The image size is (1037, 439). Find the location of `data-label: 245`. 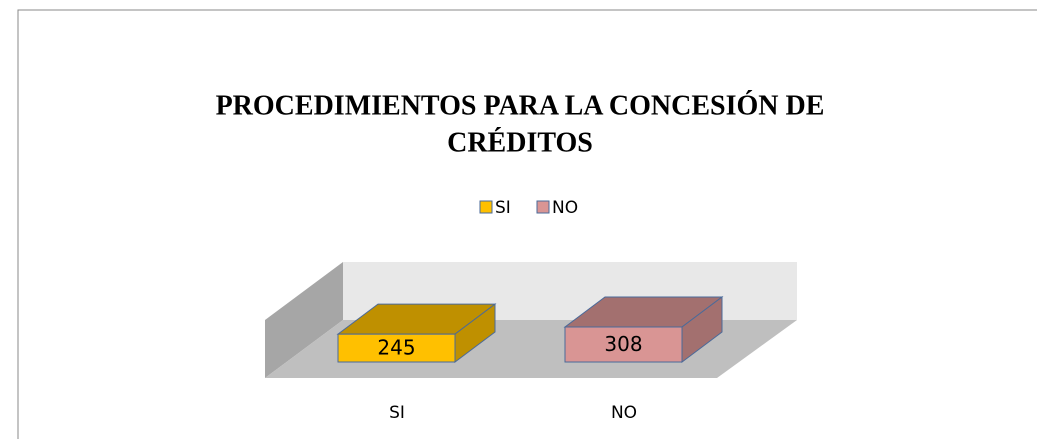

data-label: 245 is located at coordinates (396, 348).